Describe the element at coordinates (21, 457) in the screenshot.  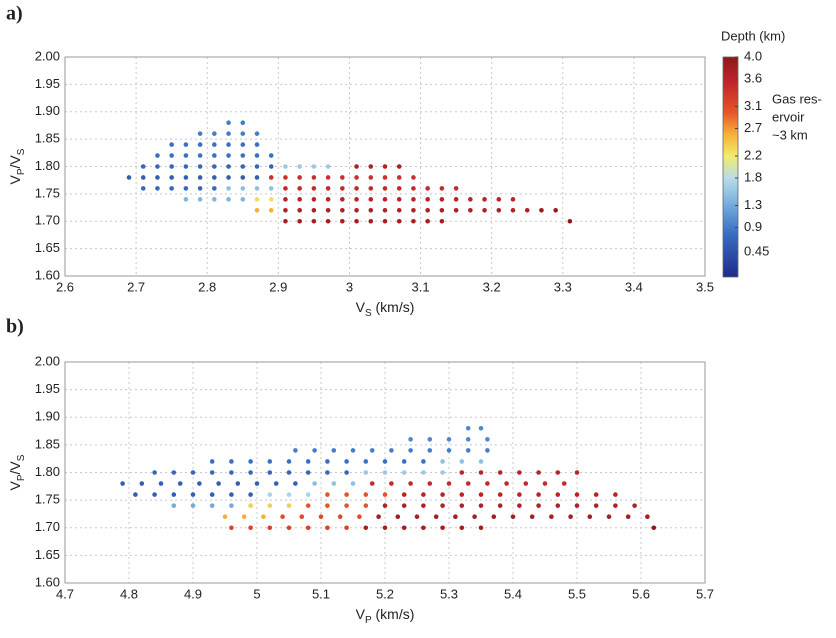
I see `y-axis-label-part: S` at that location.